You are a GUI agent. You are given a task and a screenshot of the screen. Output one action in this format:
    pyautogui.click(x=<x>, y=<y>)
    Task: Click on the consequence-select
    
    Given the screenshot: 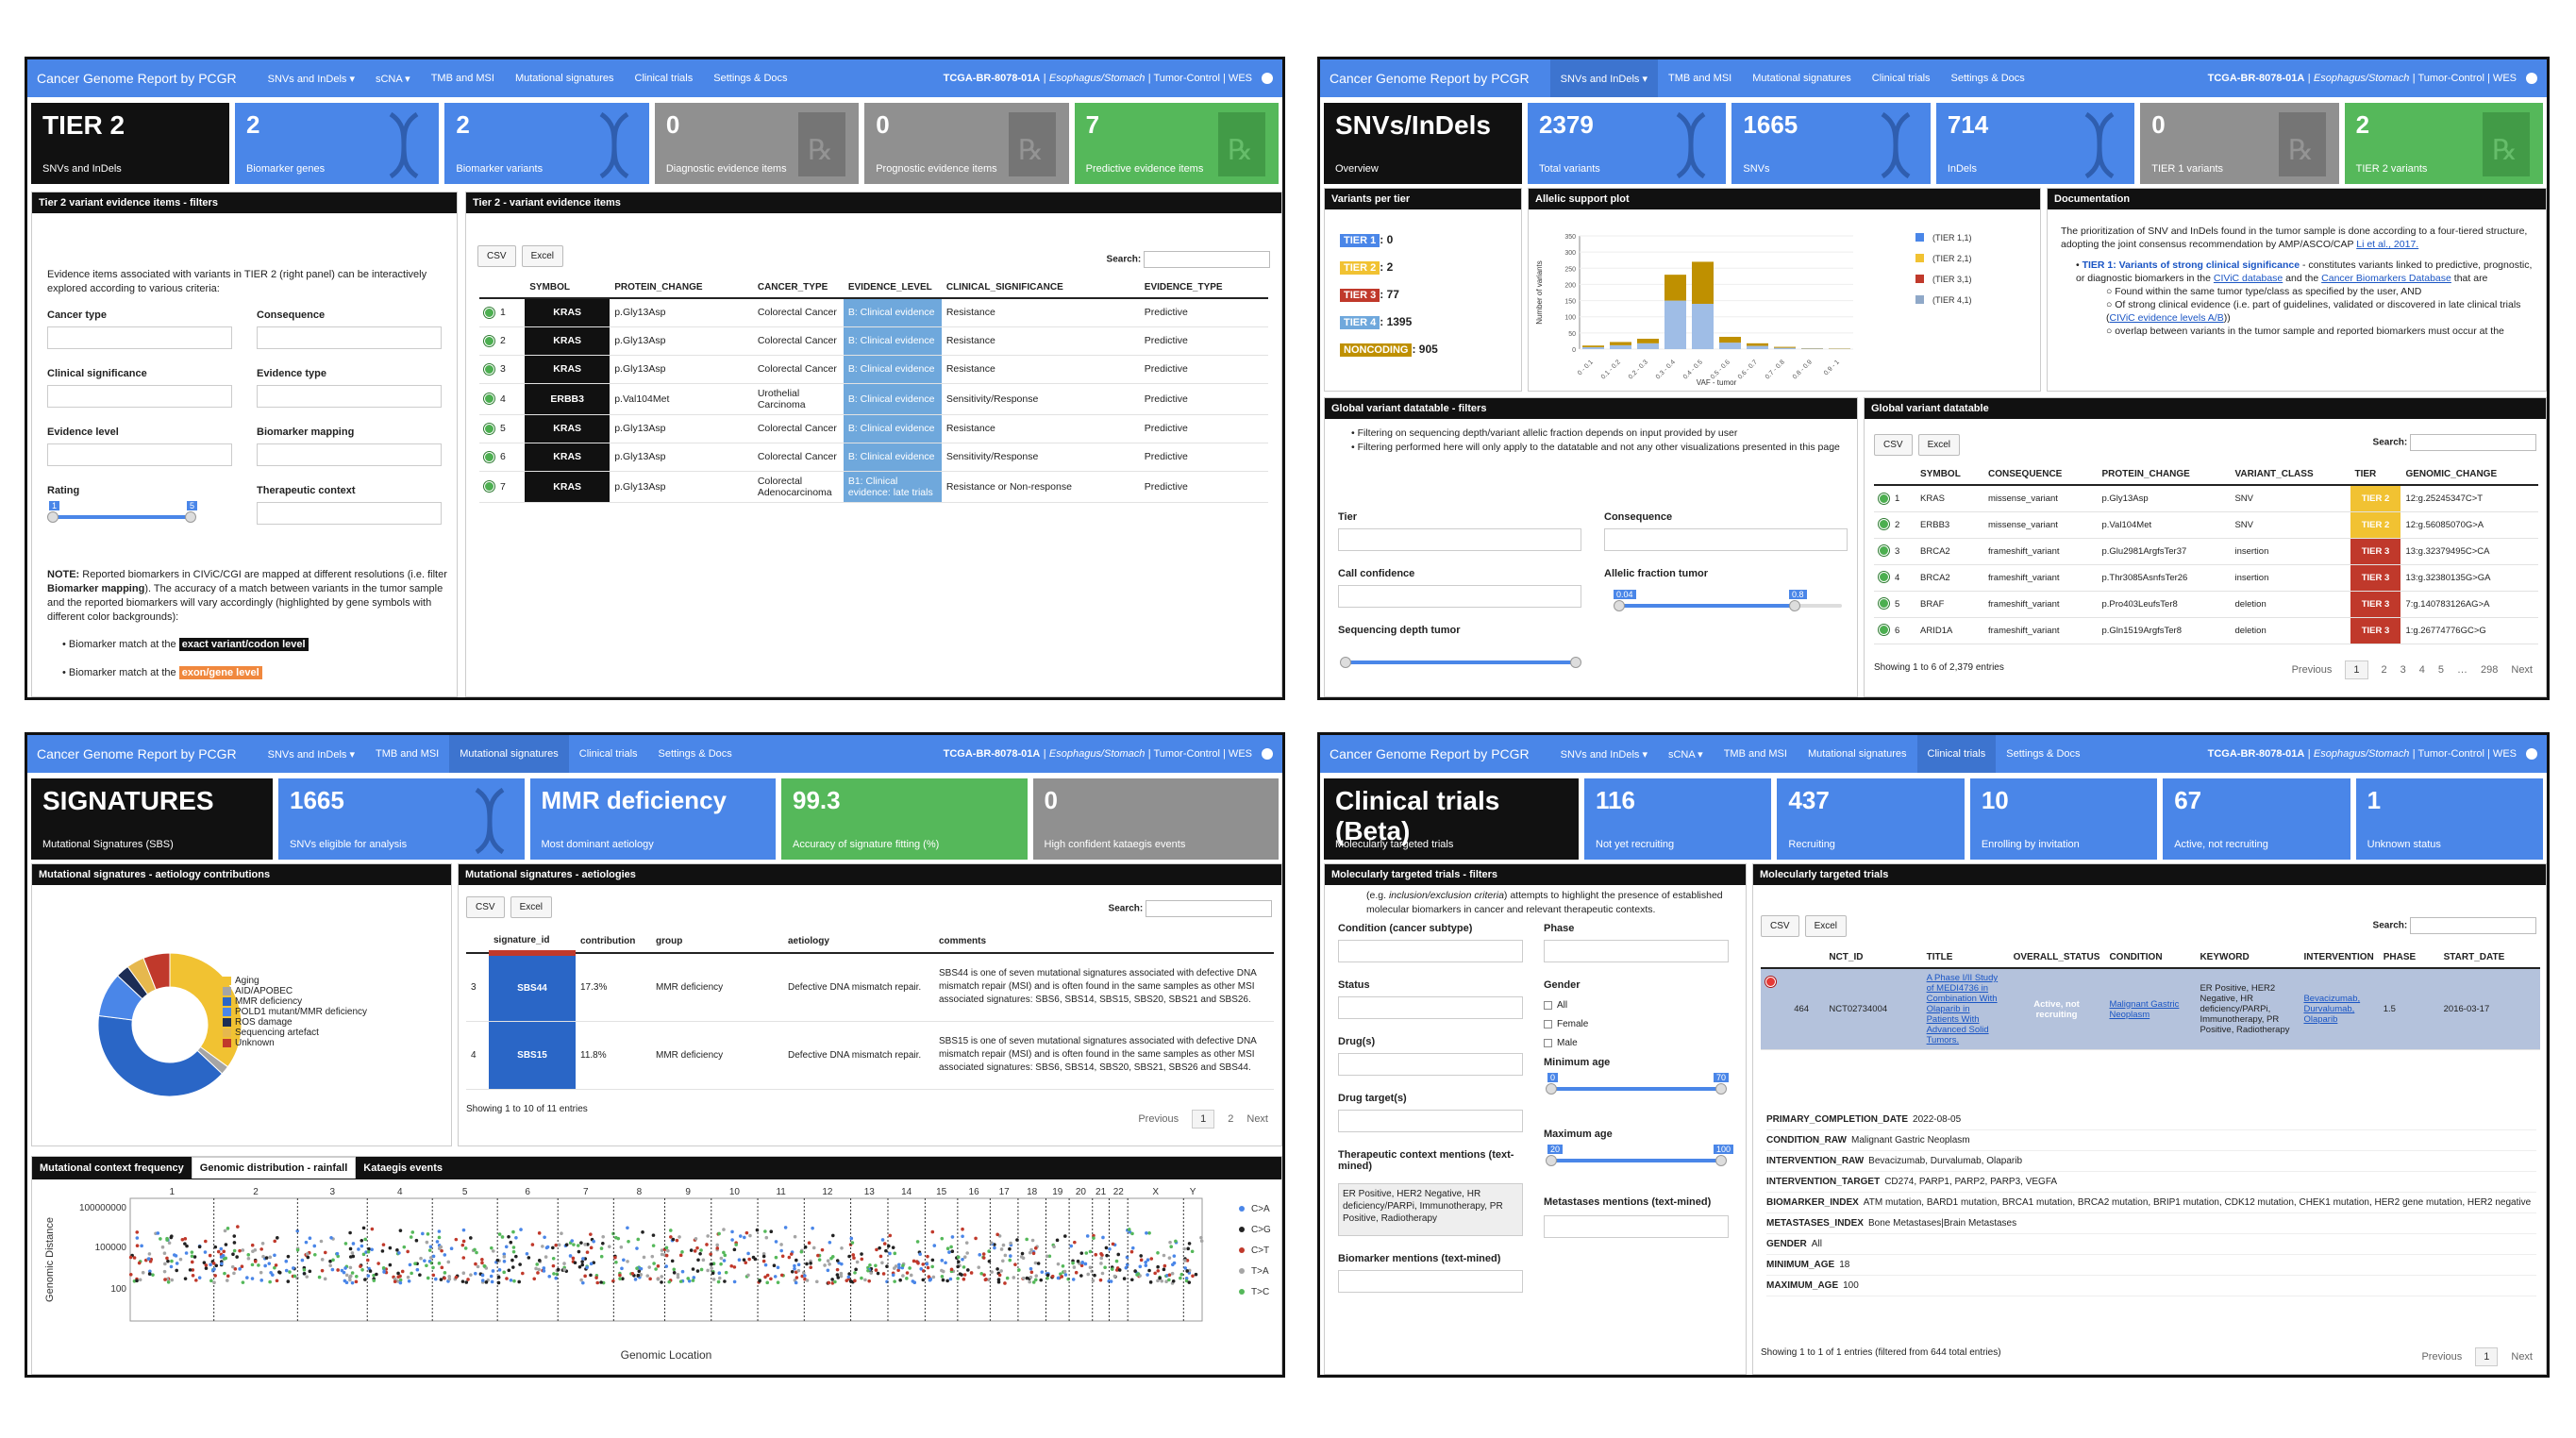 What is the action you would take?
    pyautogui.click(x=349, y=337)
    